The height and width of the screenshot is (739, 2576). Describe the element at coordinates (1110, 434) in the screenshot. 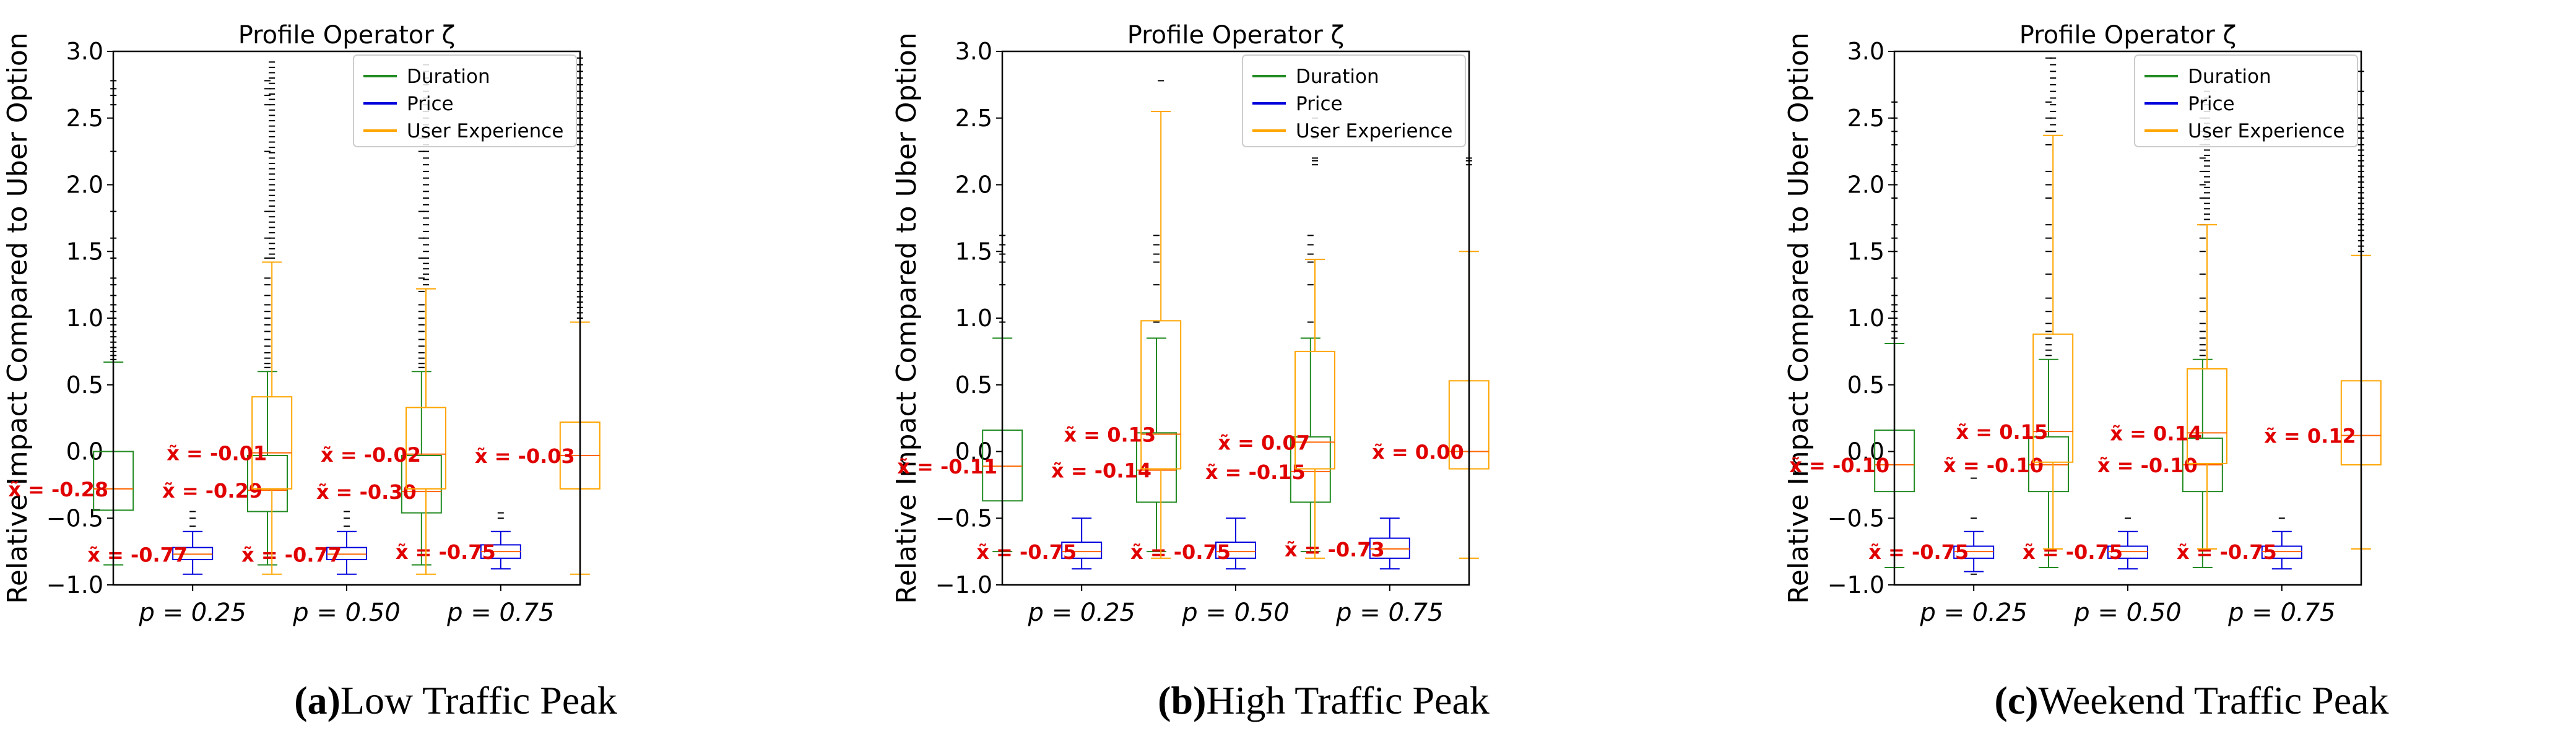

I see `median-annotation: x̃ = 0.13` at that location.